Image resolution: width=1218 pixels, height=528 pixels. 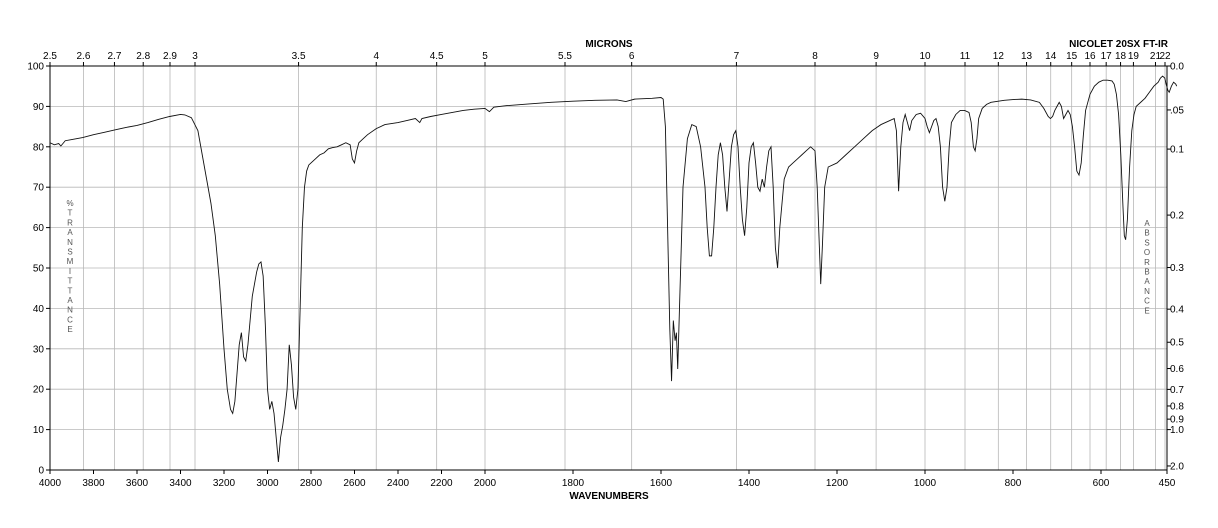 I want to click on micron-tick-label: 4, so click(x=376, y=56).